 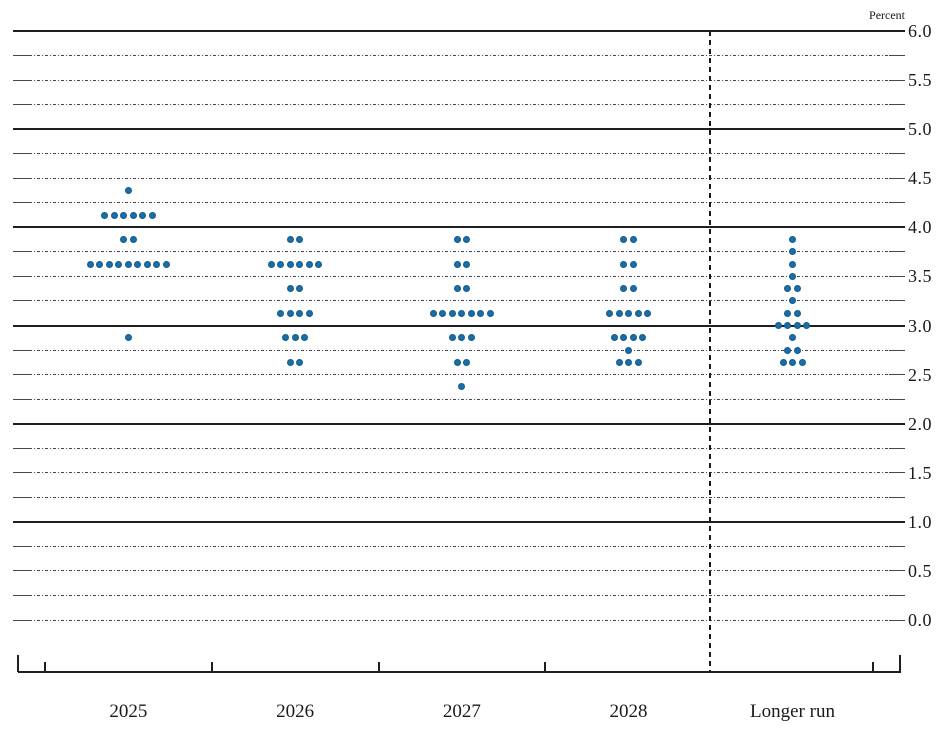 I want to click on gridline-4.50, so click(x=459, y=178).